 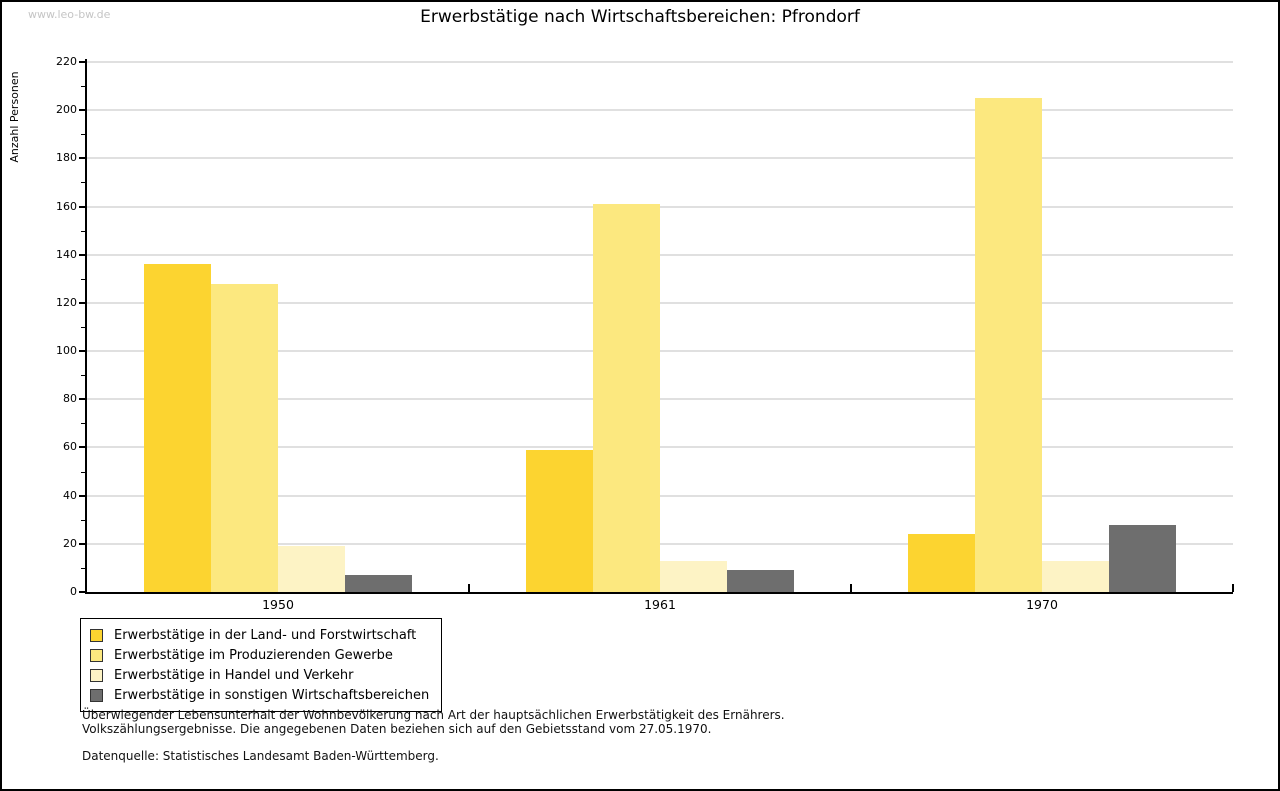 What do you see at coordinates (660, 495) in the screenshot?
I see `gridline-y40` at bounding box center [660, 495].